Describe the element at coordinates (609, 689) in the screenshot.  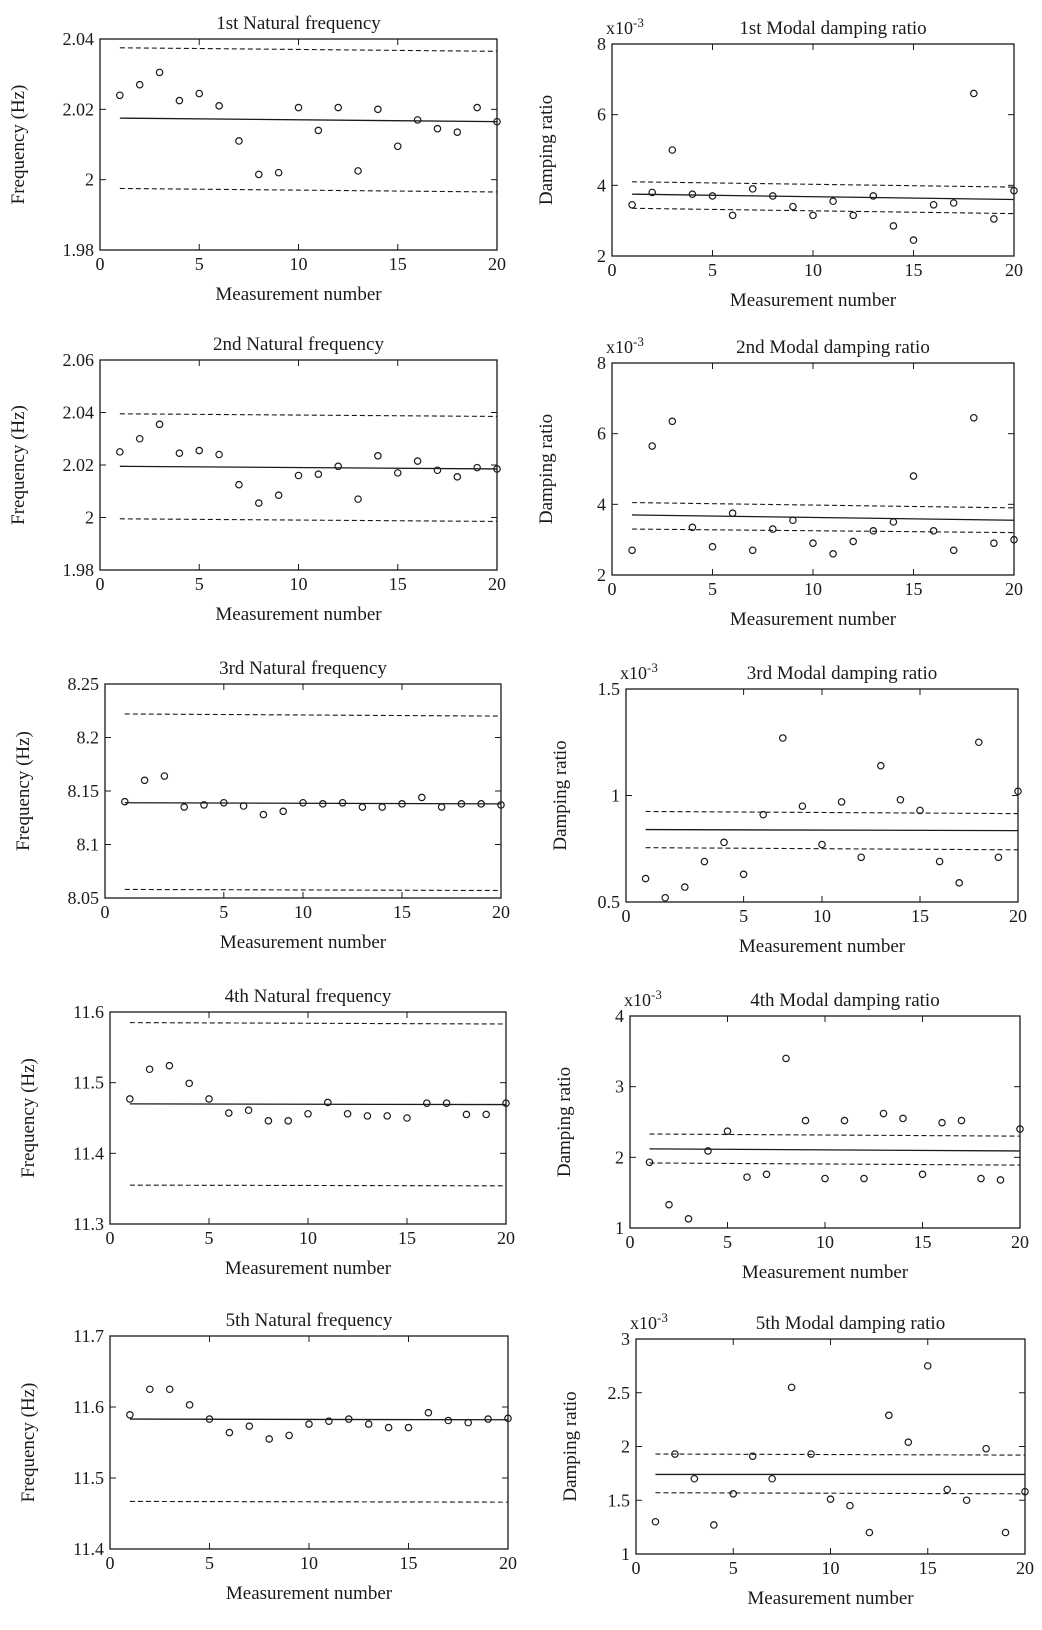
I see `y-tick-label: 1.5` at that location.